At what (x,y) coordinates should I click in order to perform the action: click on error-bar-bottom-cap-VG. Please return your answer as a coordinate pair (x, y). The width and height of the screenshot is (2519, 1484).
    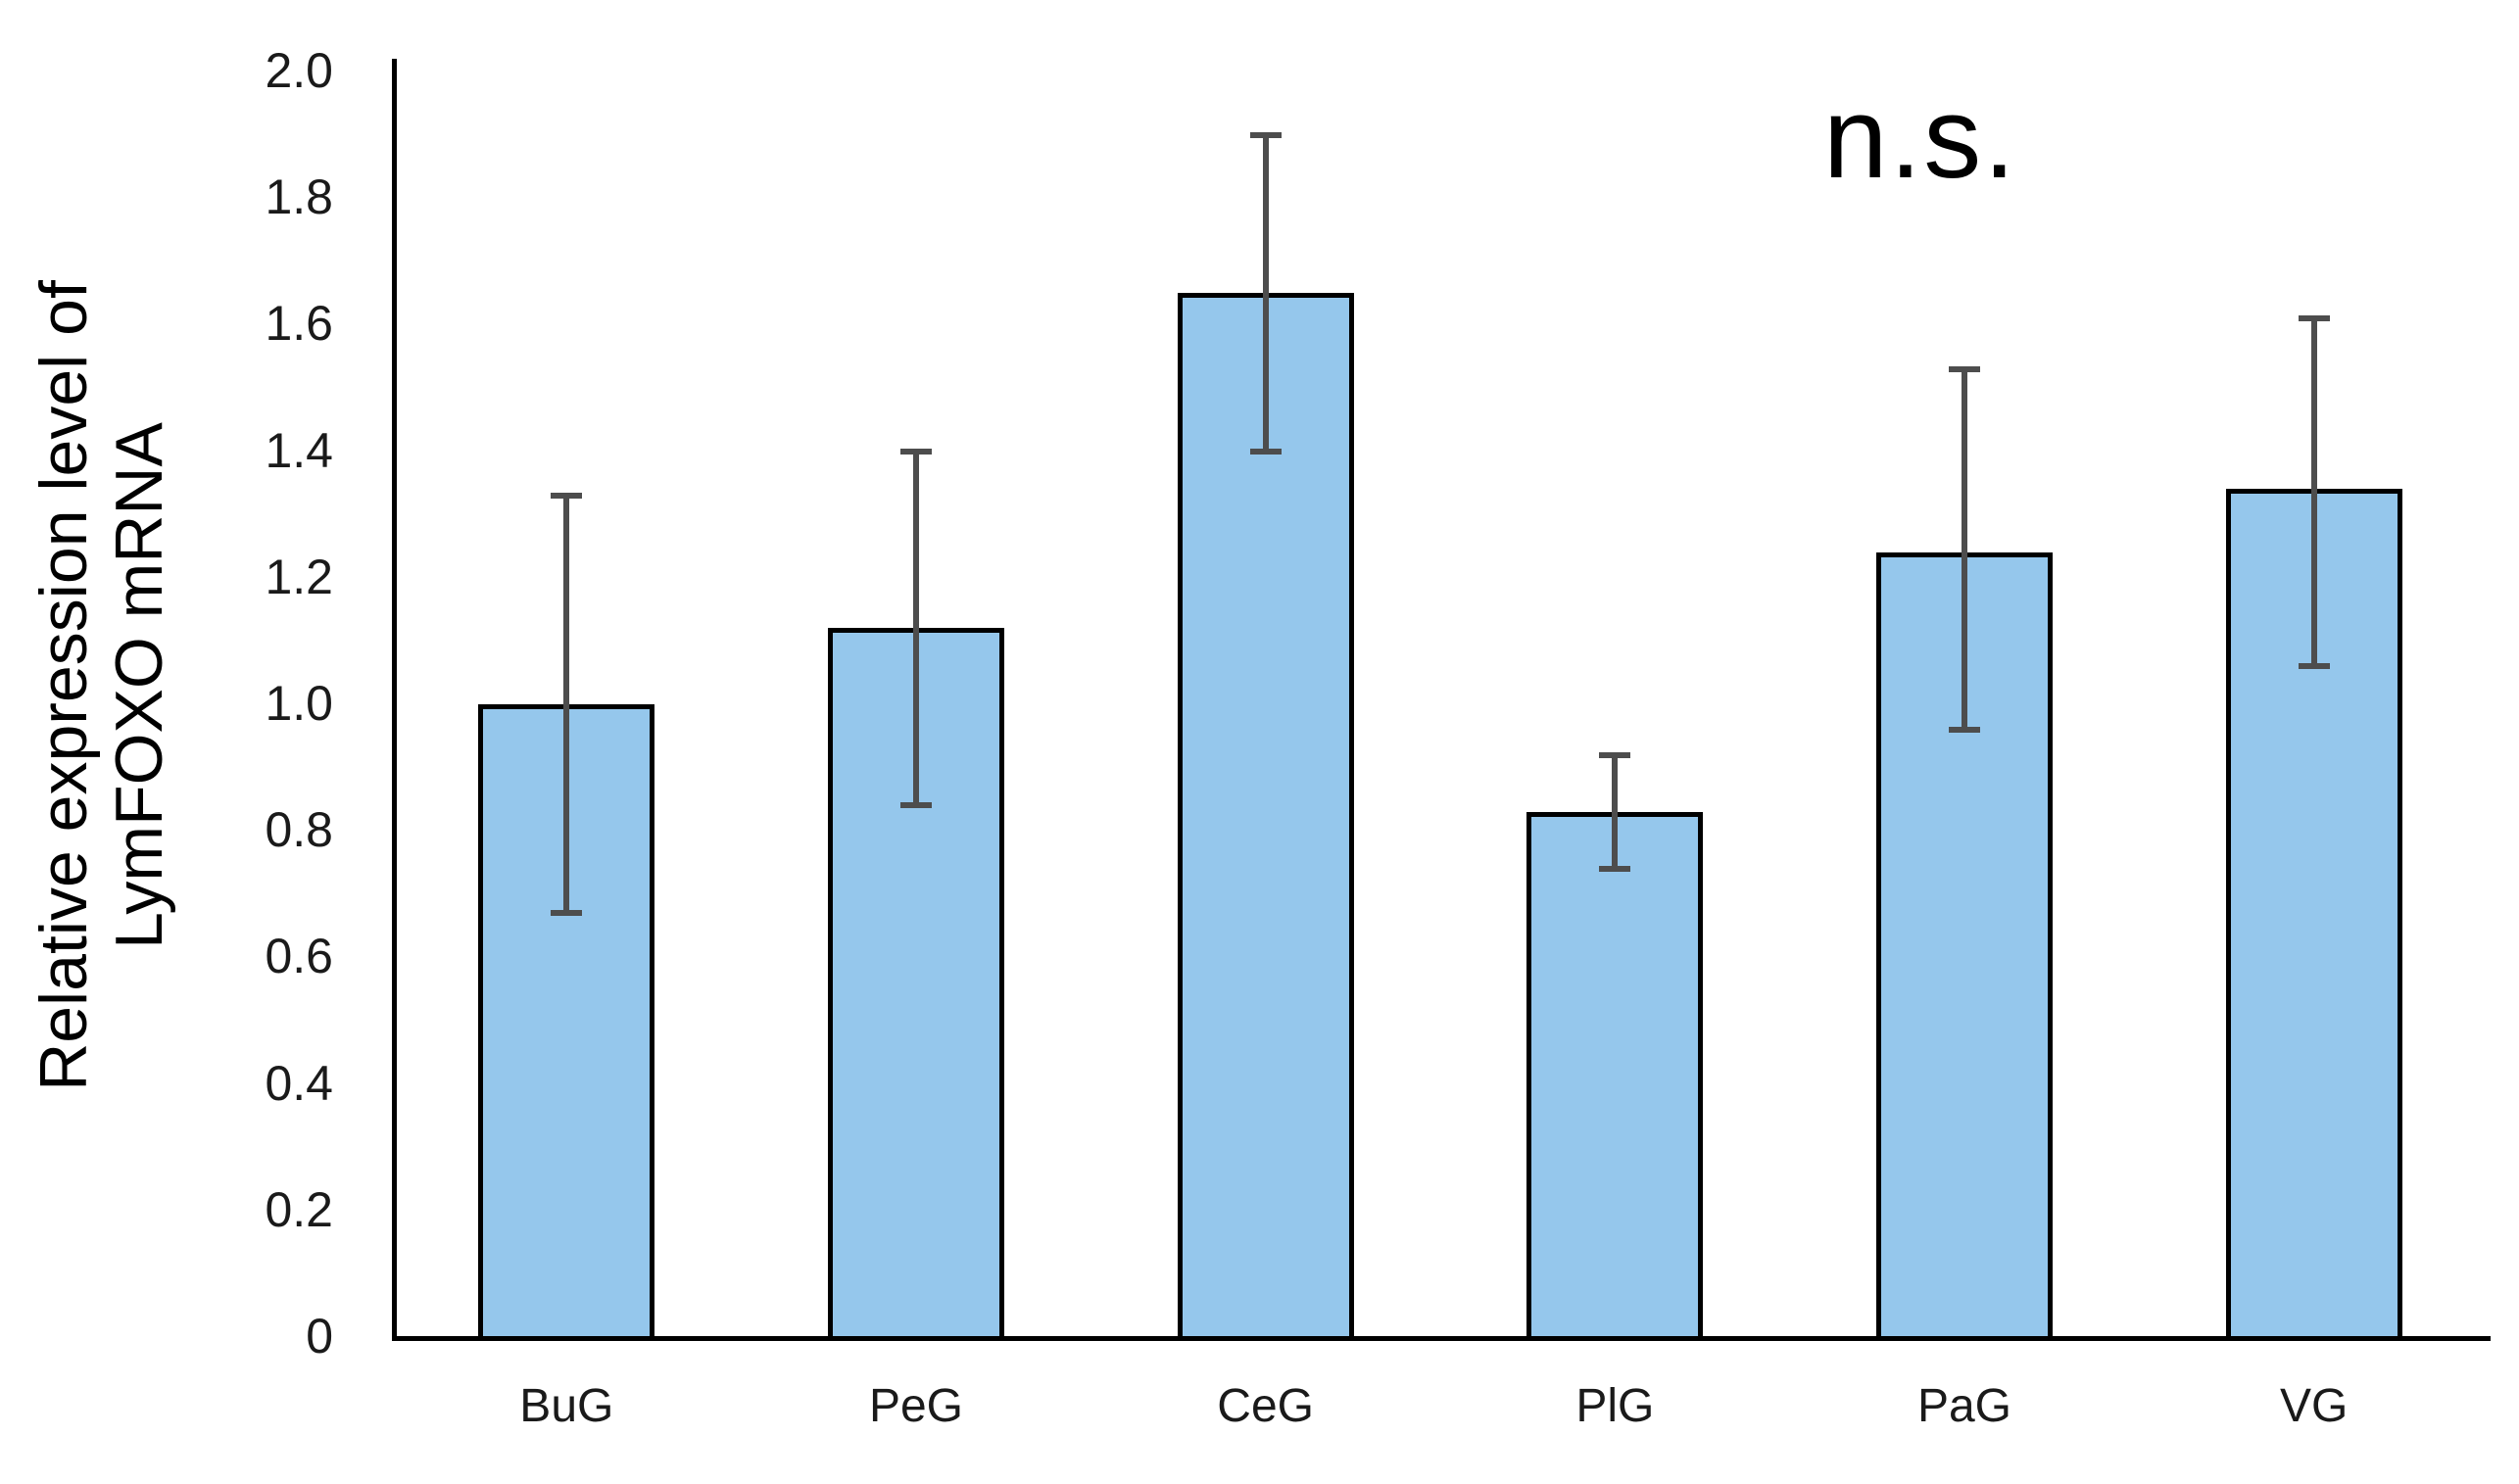
    Looking at the image, I should click on (2314, 666).